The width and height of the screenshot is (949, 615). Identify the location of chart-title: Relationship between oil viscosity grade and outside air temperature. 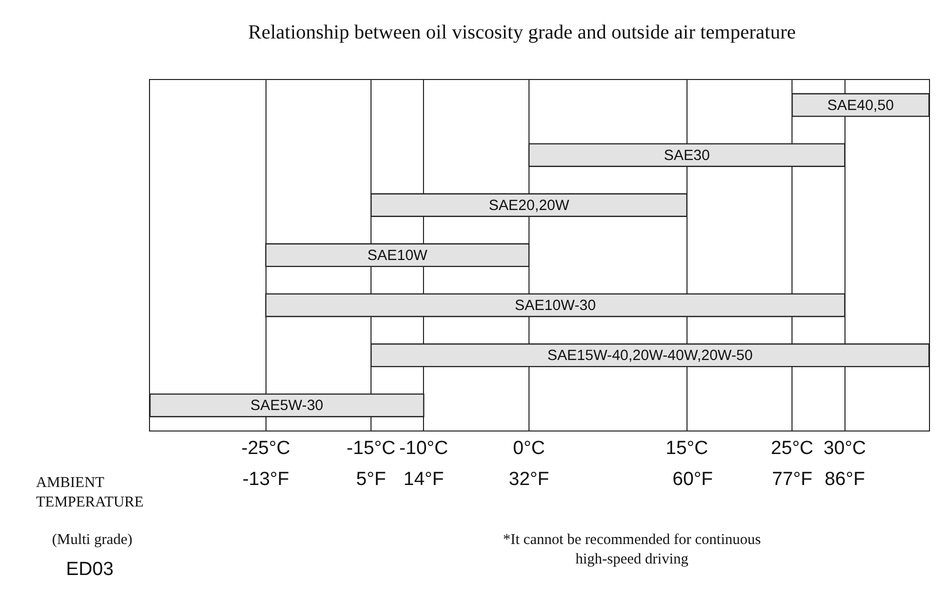
(522, 33).